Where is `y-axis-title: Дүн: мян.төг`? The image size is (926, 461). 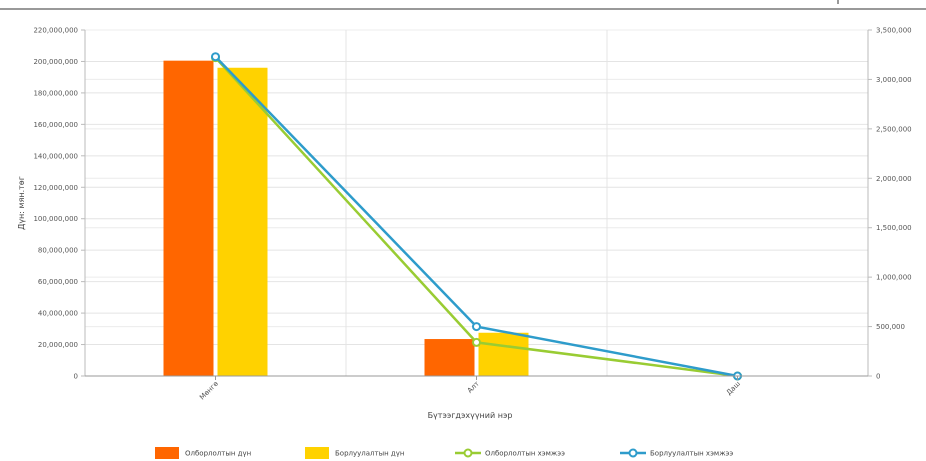
y-axis-title: Дүн: мян.төг is located at coordinates (21, 203).